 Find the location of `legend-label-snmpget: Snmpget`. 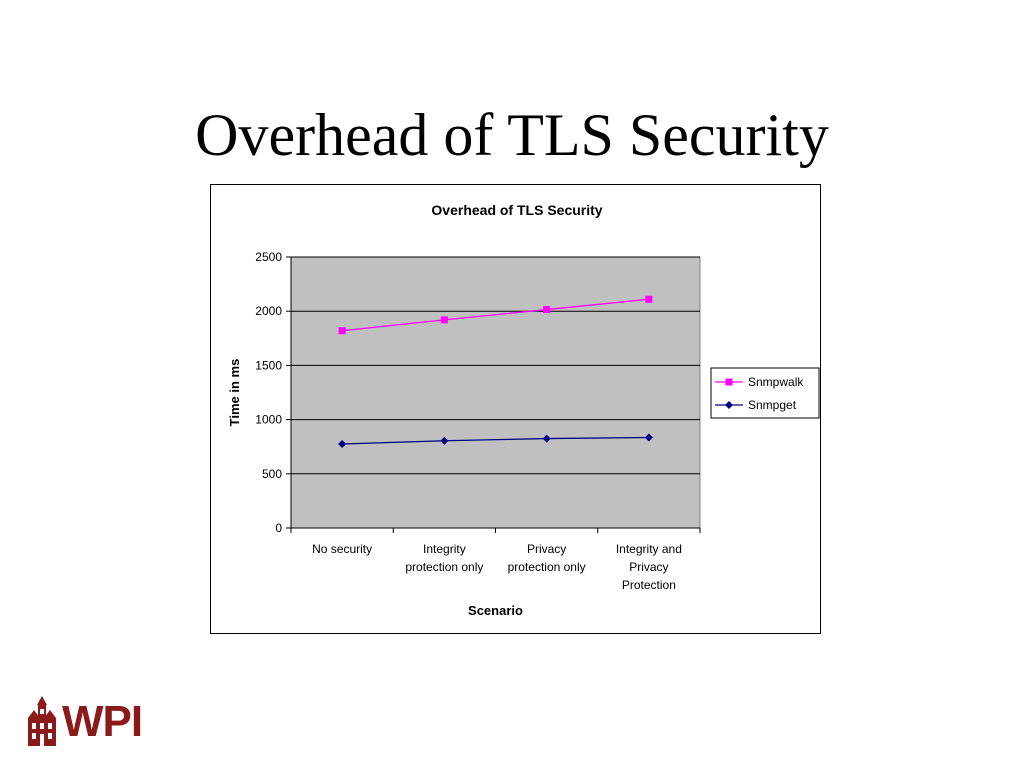

legend-label-snmpget: Snmpget is located at coordinates (772, 405).